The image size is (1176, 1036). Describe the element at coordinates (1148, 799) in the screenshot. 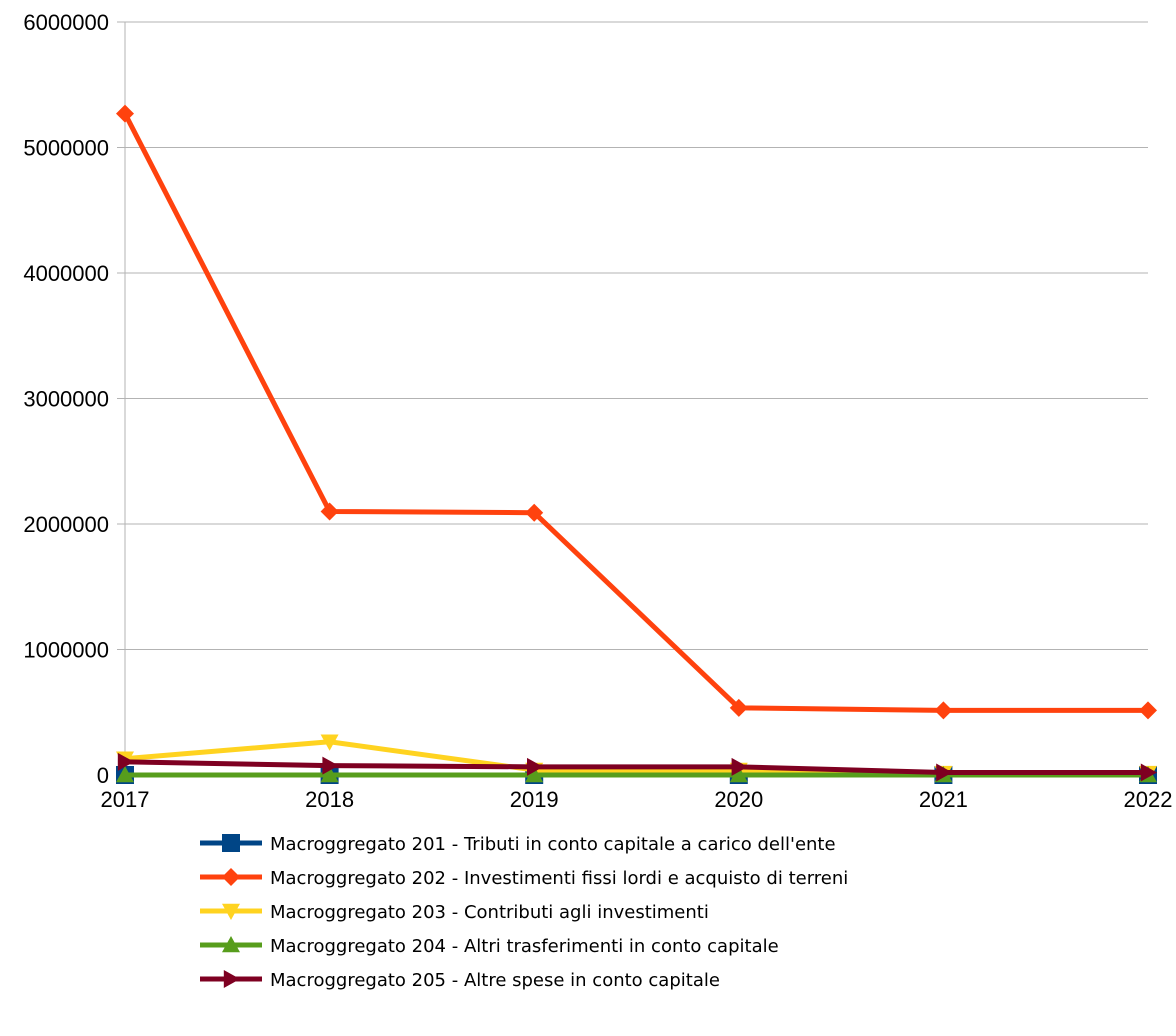

I see `x-tick-label: 2022` at that location.